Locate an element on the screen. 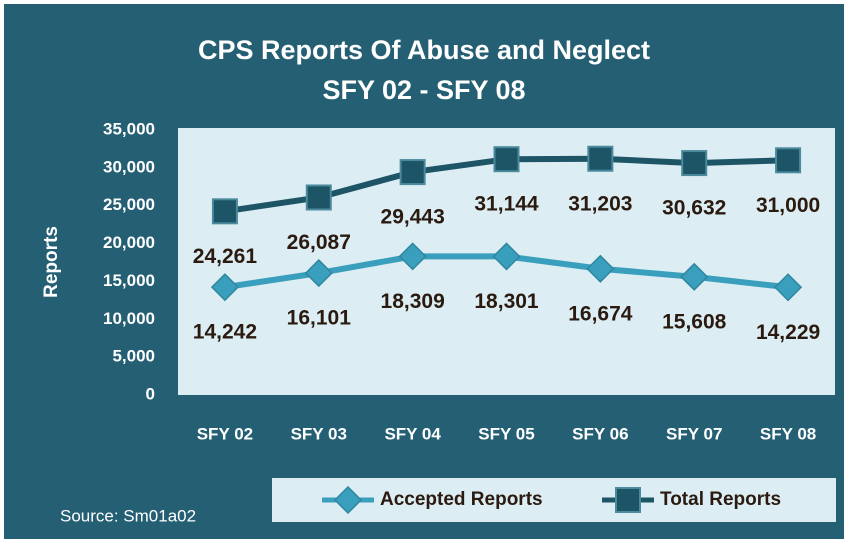  data-label: 26,087 is located at coordinates (319, 242).